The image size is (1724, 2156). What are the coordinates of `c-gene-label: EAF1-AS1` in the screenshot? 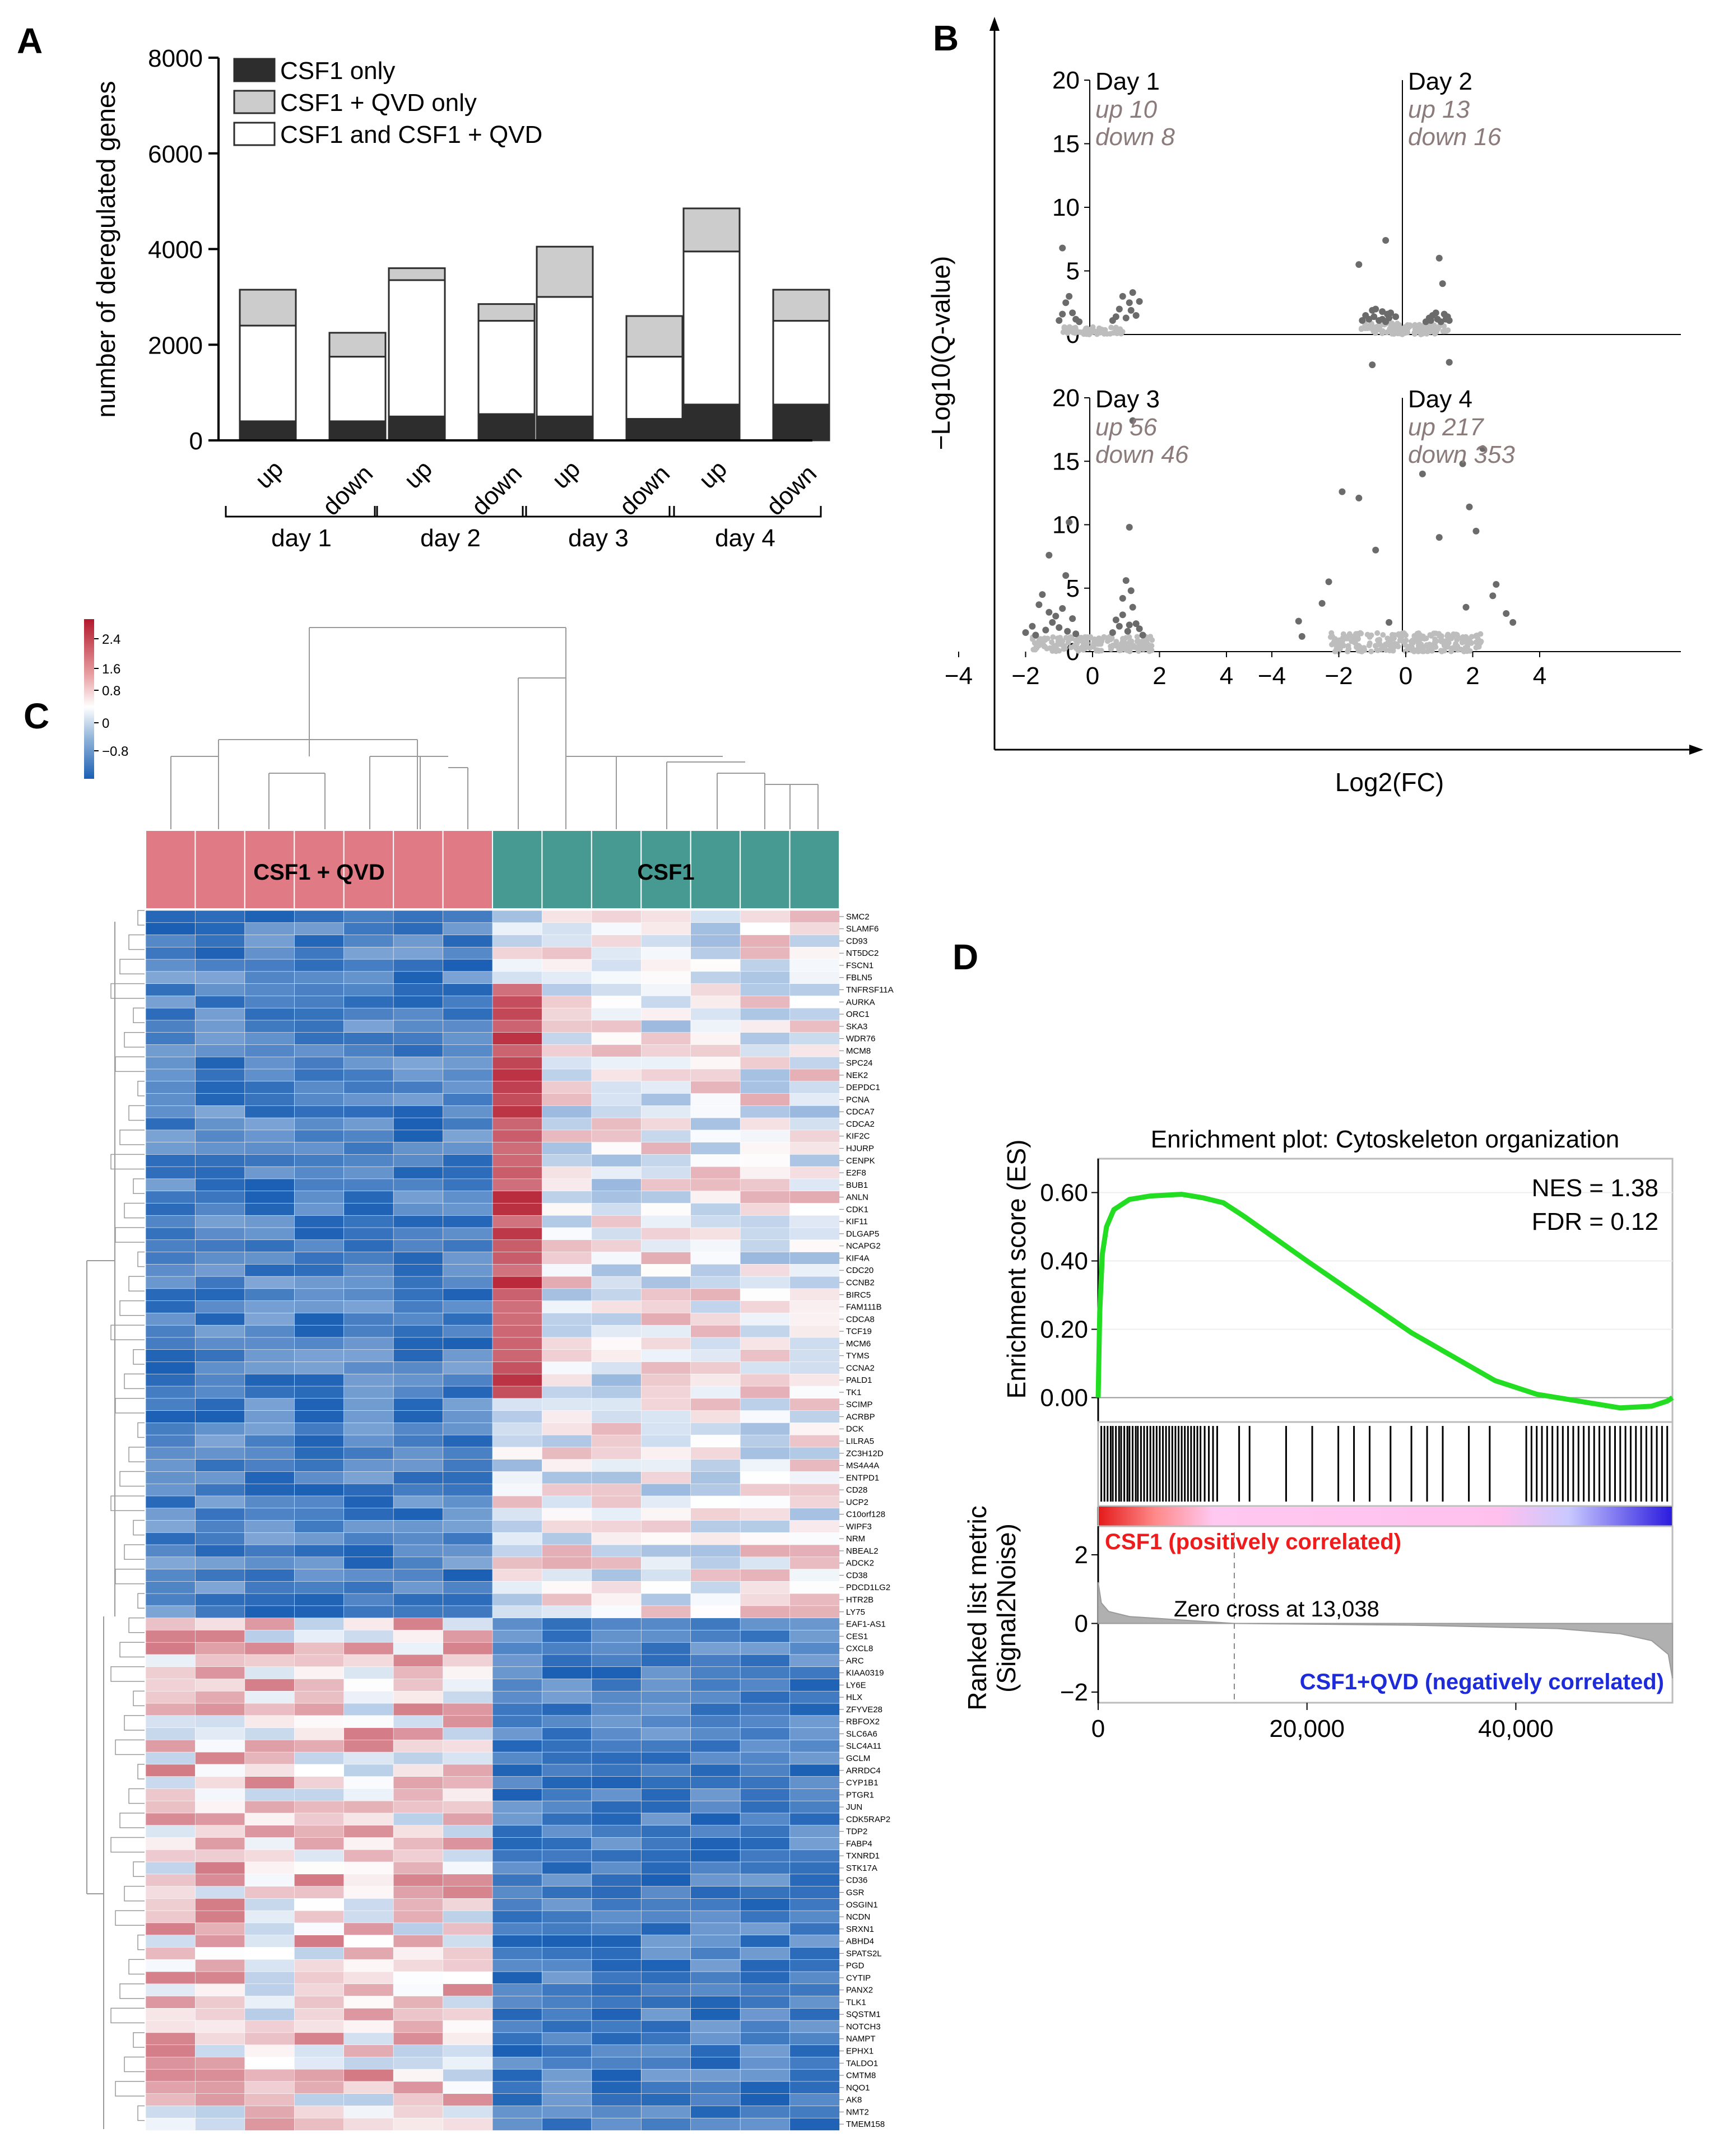 It's located at (866, 1624).